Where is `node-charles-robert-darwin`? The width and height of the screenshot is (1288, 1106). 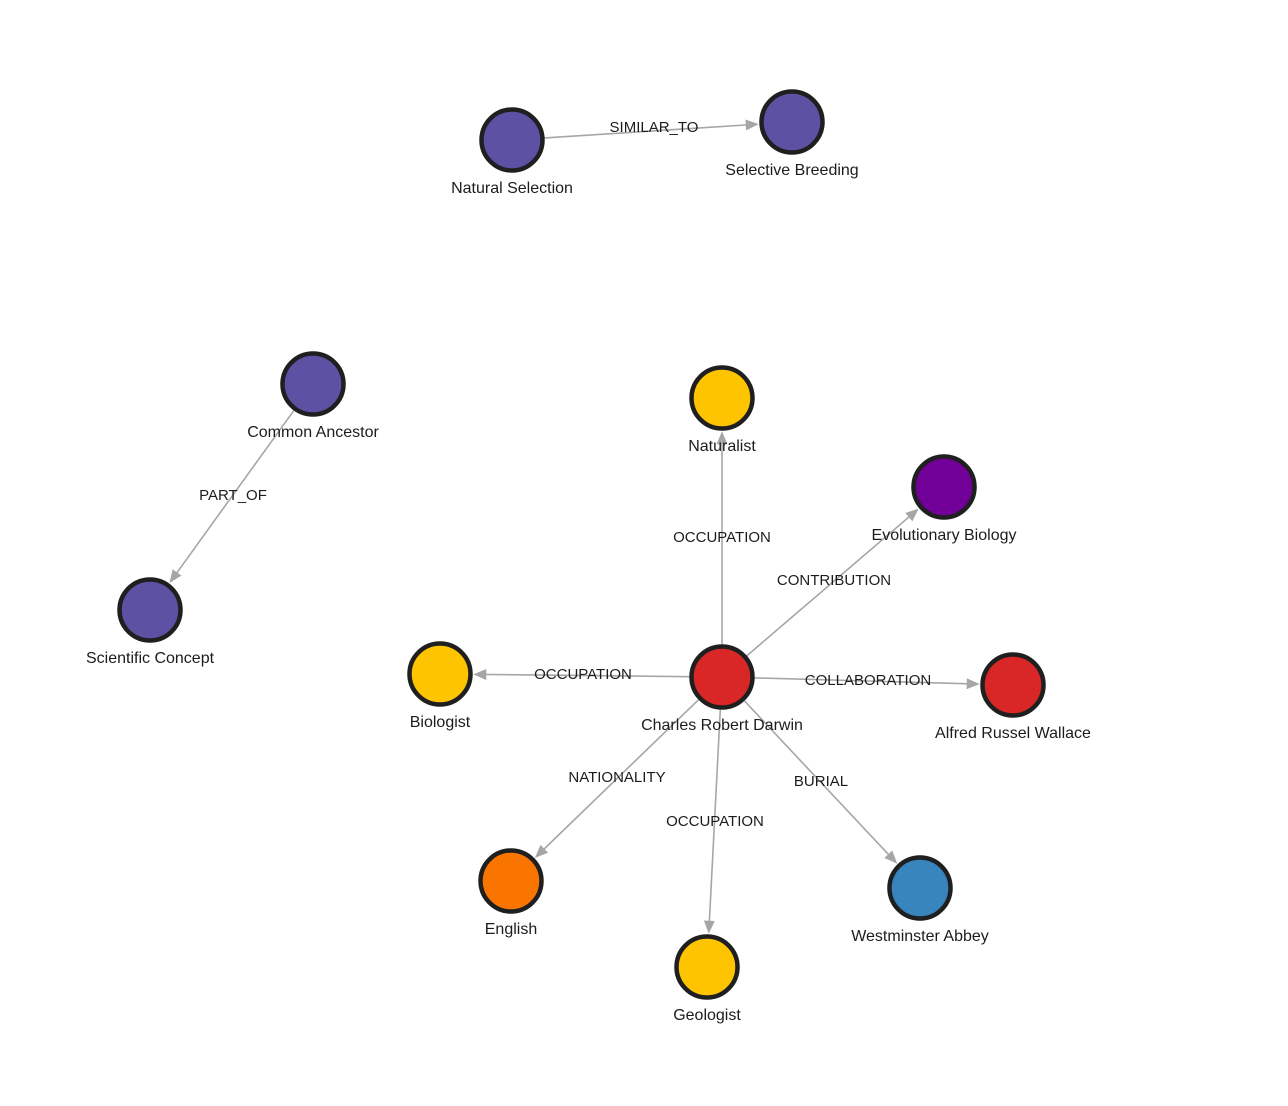
node-charles-robert-darwin is located at coordinates (722, 677).